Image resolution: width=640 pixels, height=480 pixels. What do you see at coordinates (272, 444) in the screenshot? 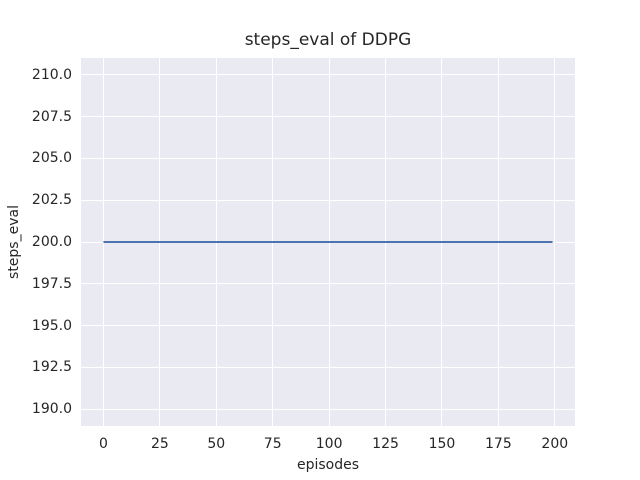
I see `x-tick-label: 75` at bounding box center [272, 444].